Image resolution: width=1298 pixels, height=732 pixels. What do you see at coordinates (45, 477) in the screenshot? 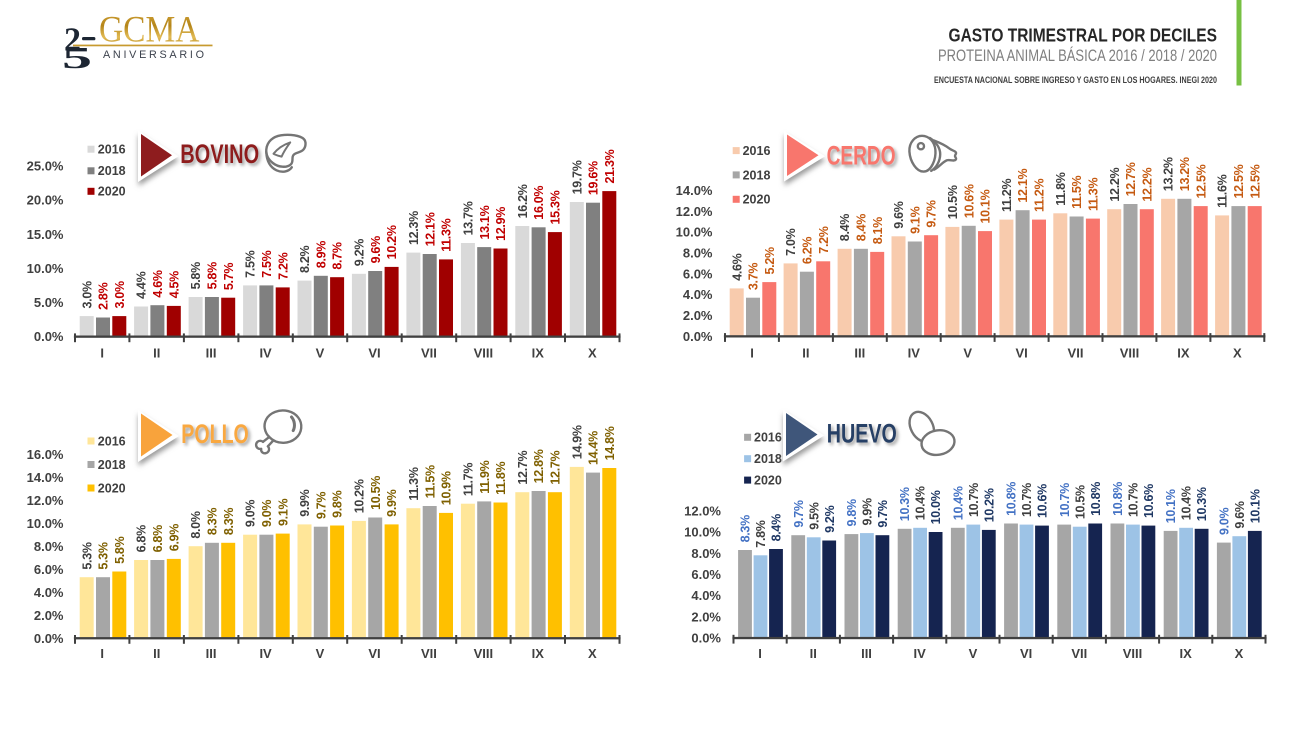
I see `svg-text: 14.0%` at bounding box center [45, 477].